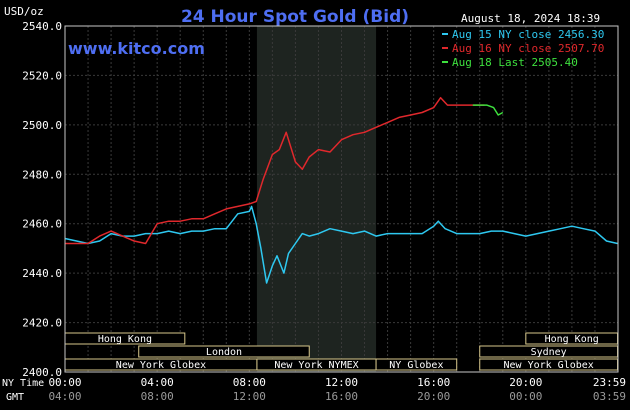 Image resolution: width=630 pixels, height=410 pixels. What do you see at coordinates (136, 48) in the screenshot?
I see `kitco-website: www.kitco.com` at bounding box center [136, 48].